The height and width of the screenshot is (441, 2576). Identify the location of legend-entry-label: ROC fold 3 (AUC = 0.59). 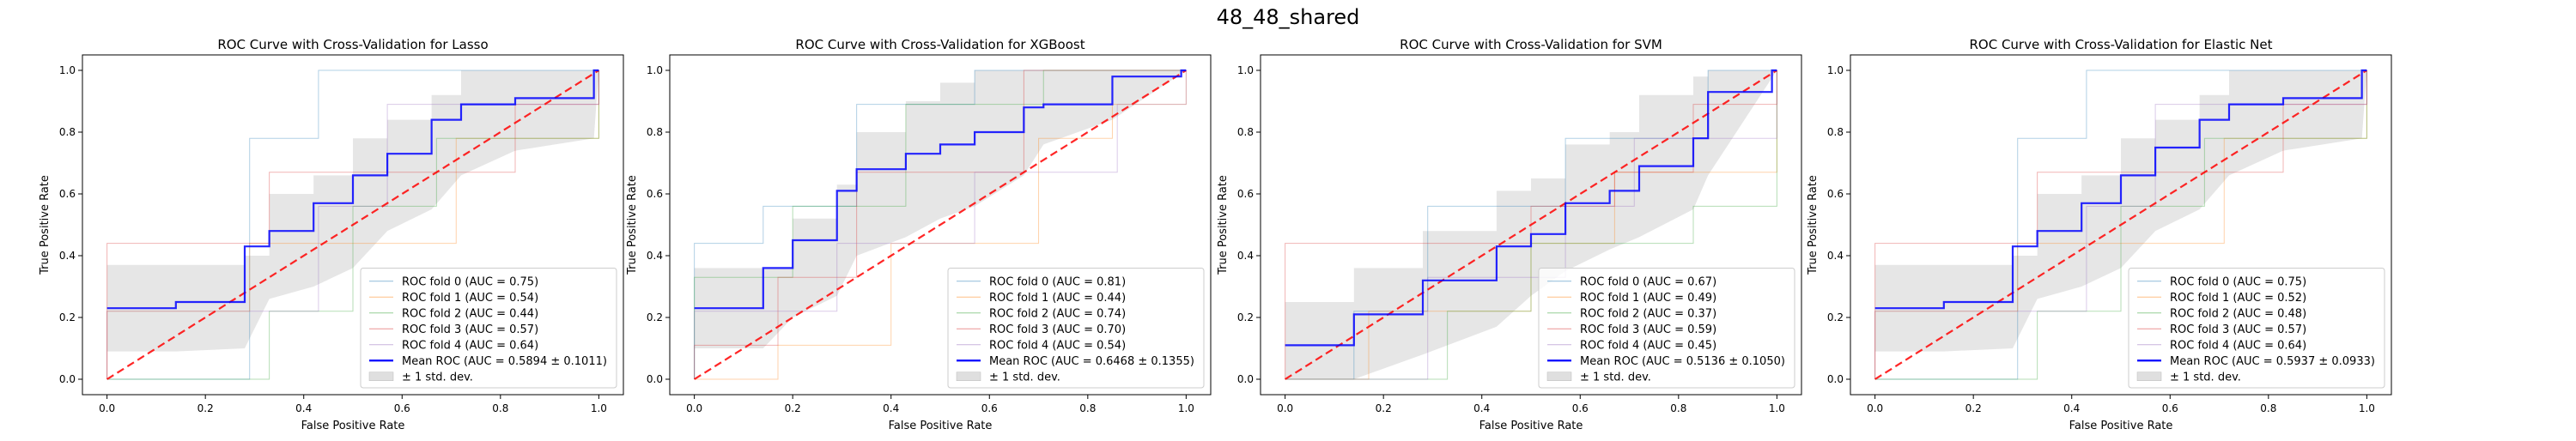
(1648, 329).